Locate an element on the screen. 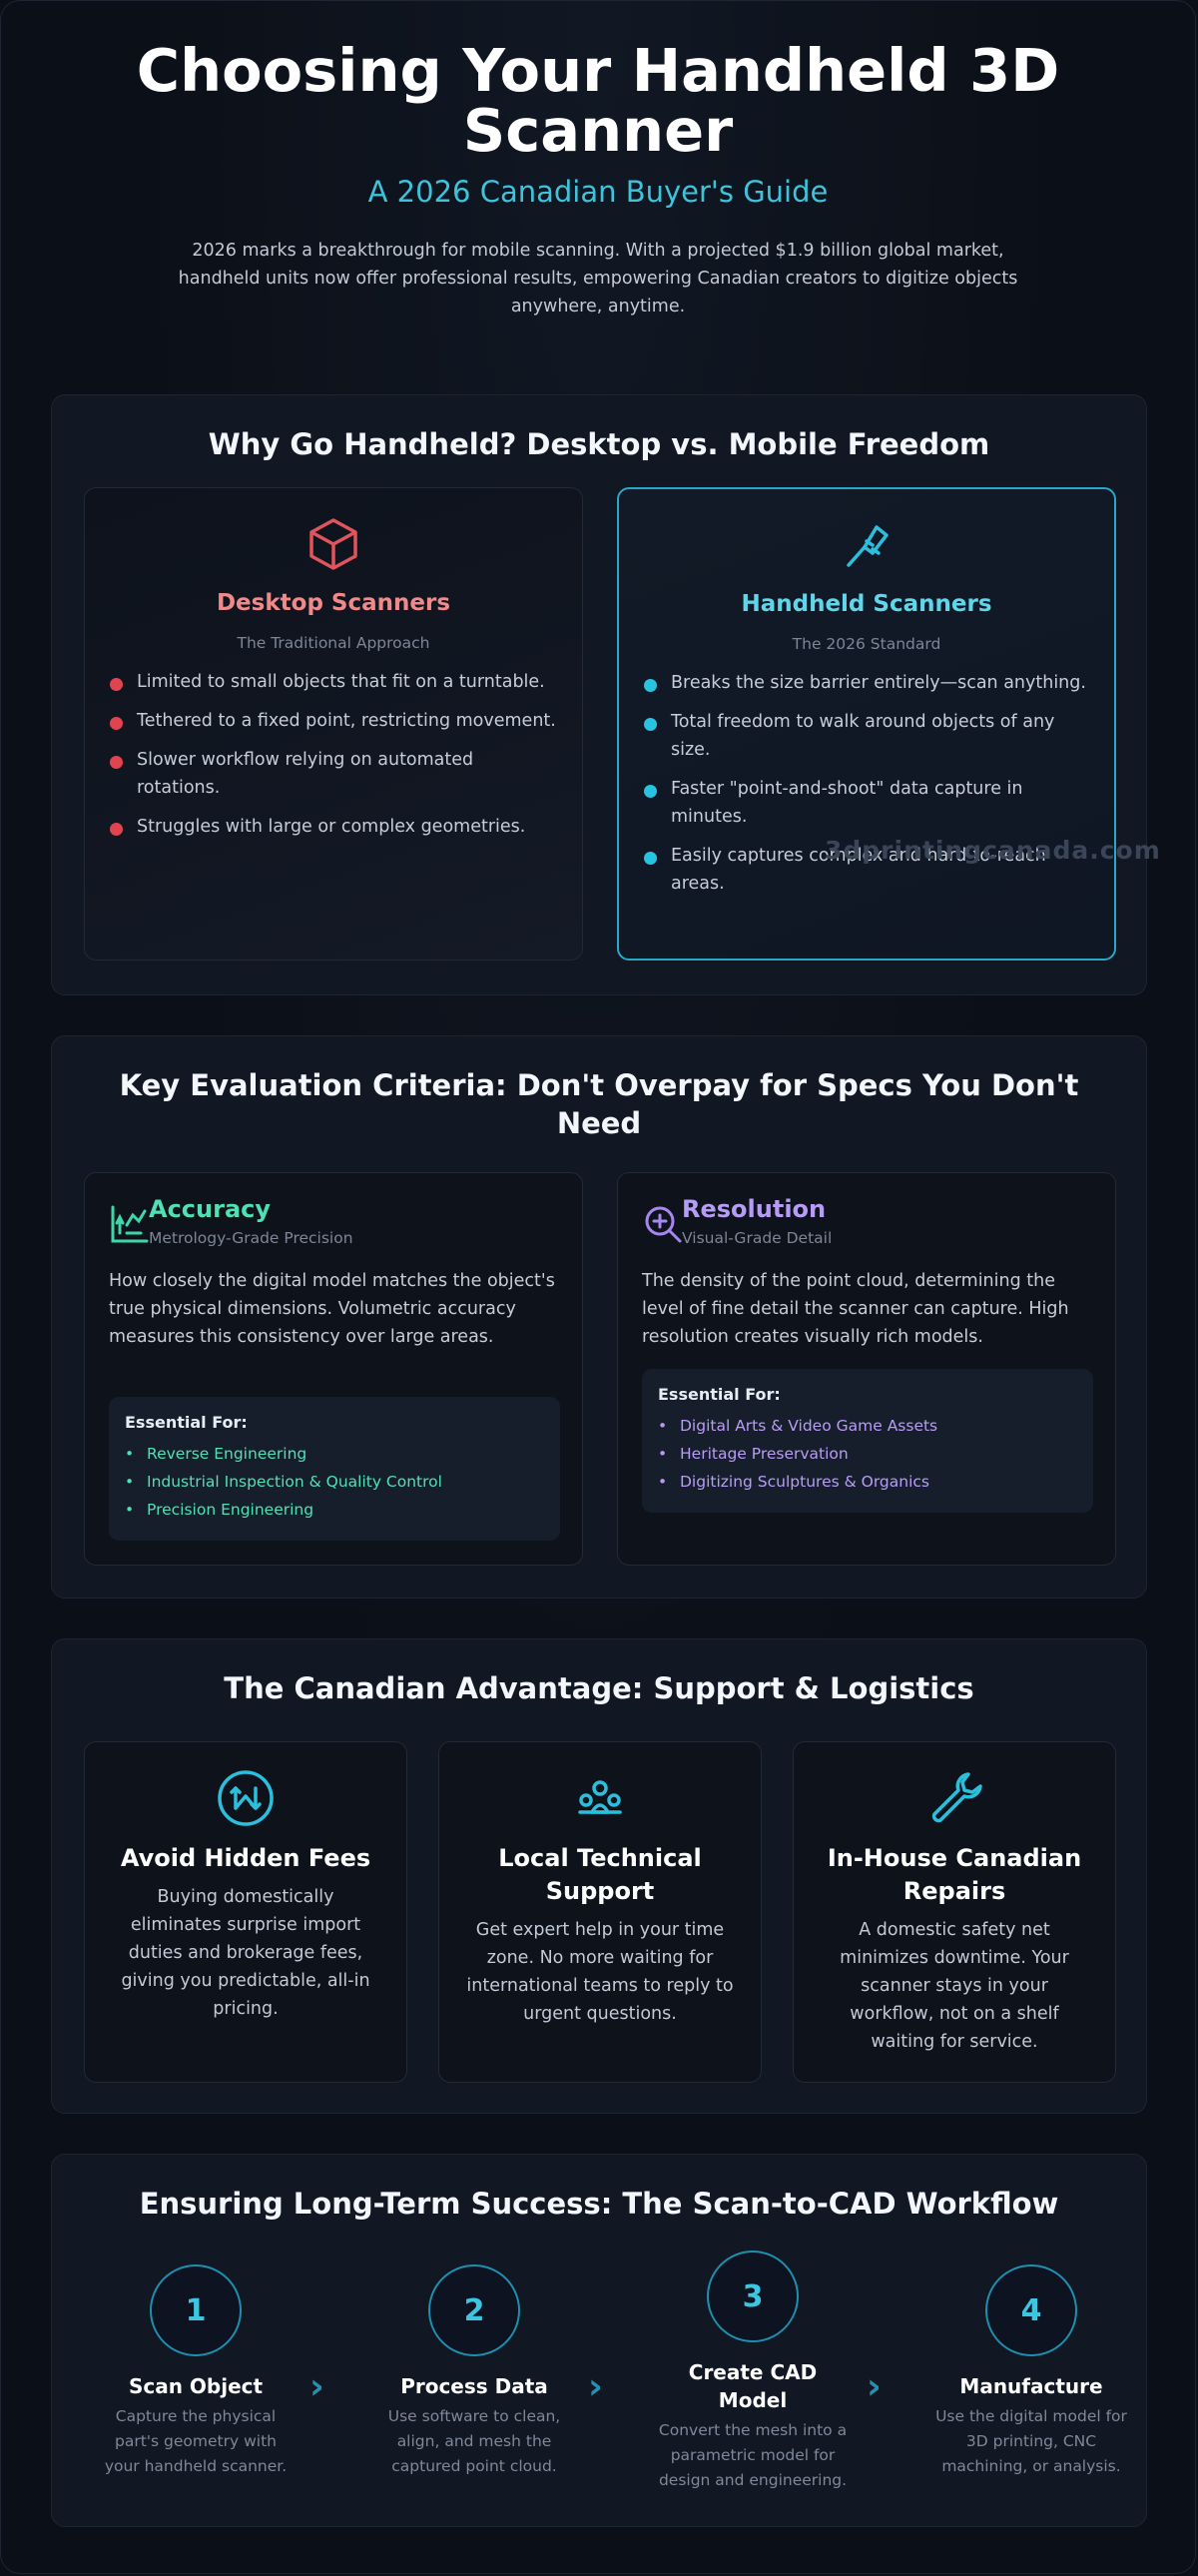  support-team-icon is located at coordinates (600, 1798).